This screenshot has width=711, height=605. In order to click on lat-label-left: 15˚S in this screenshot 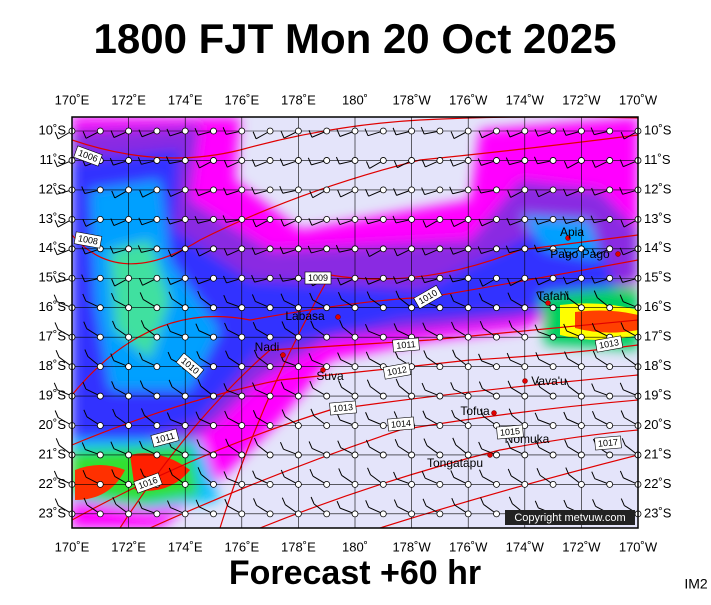, I will do `click(53, 277)`.